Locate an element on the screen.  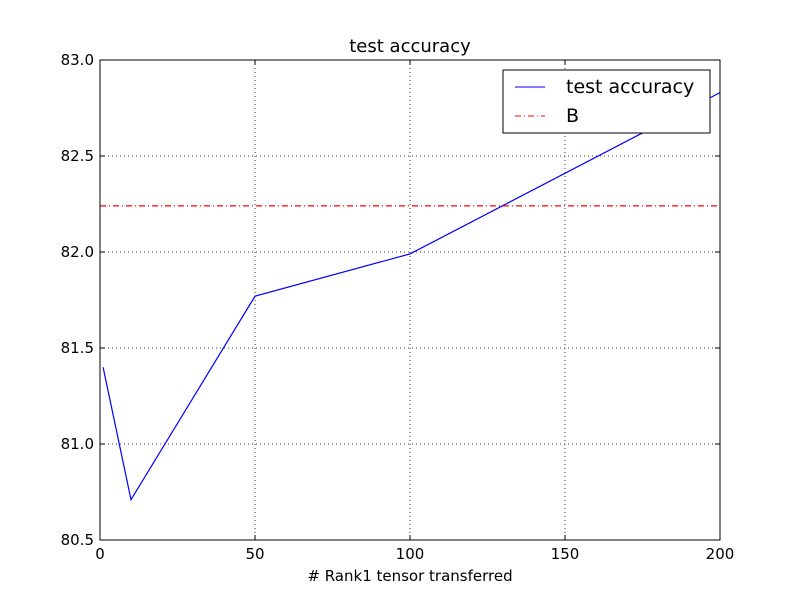
legend: test accuracy B is located at coordinates (606, 101).